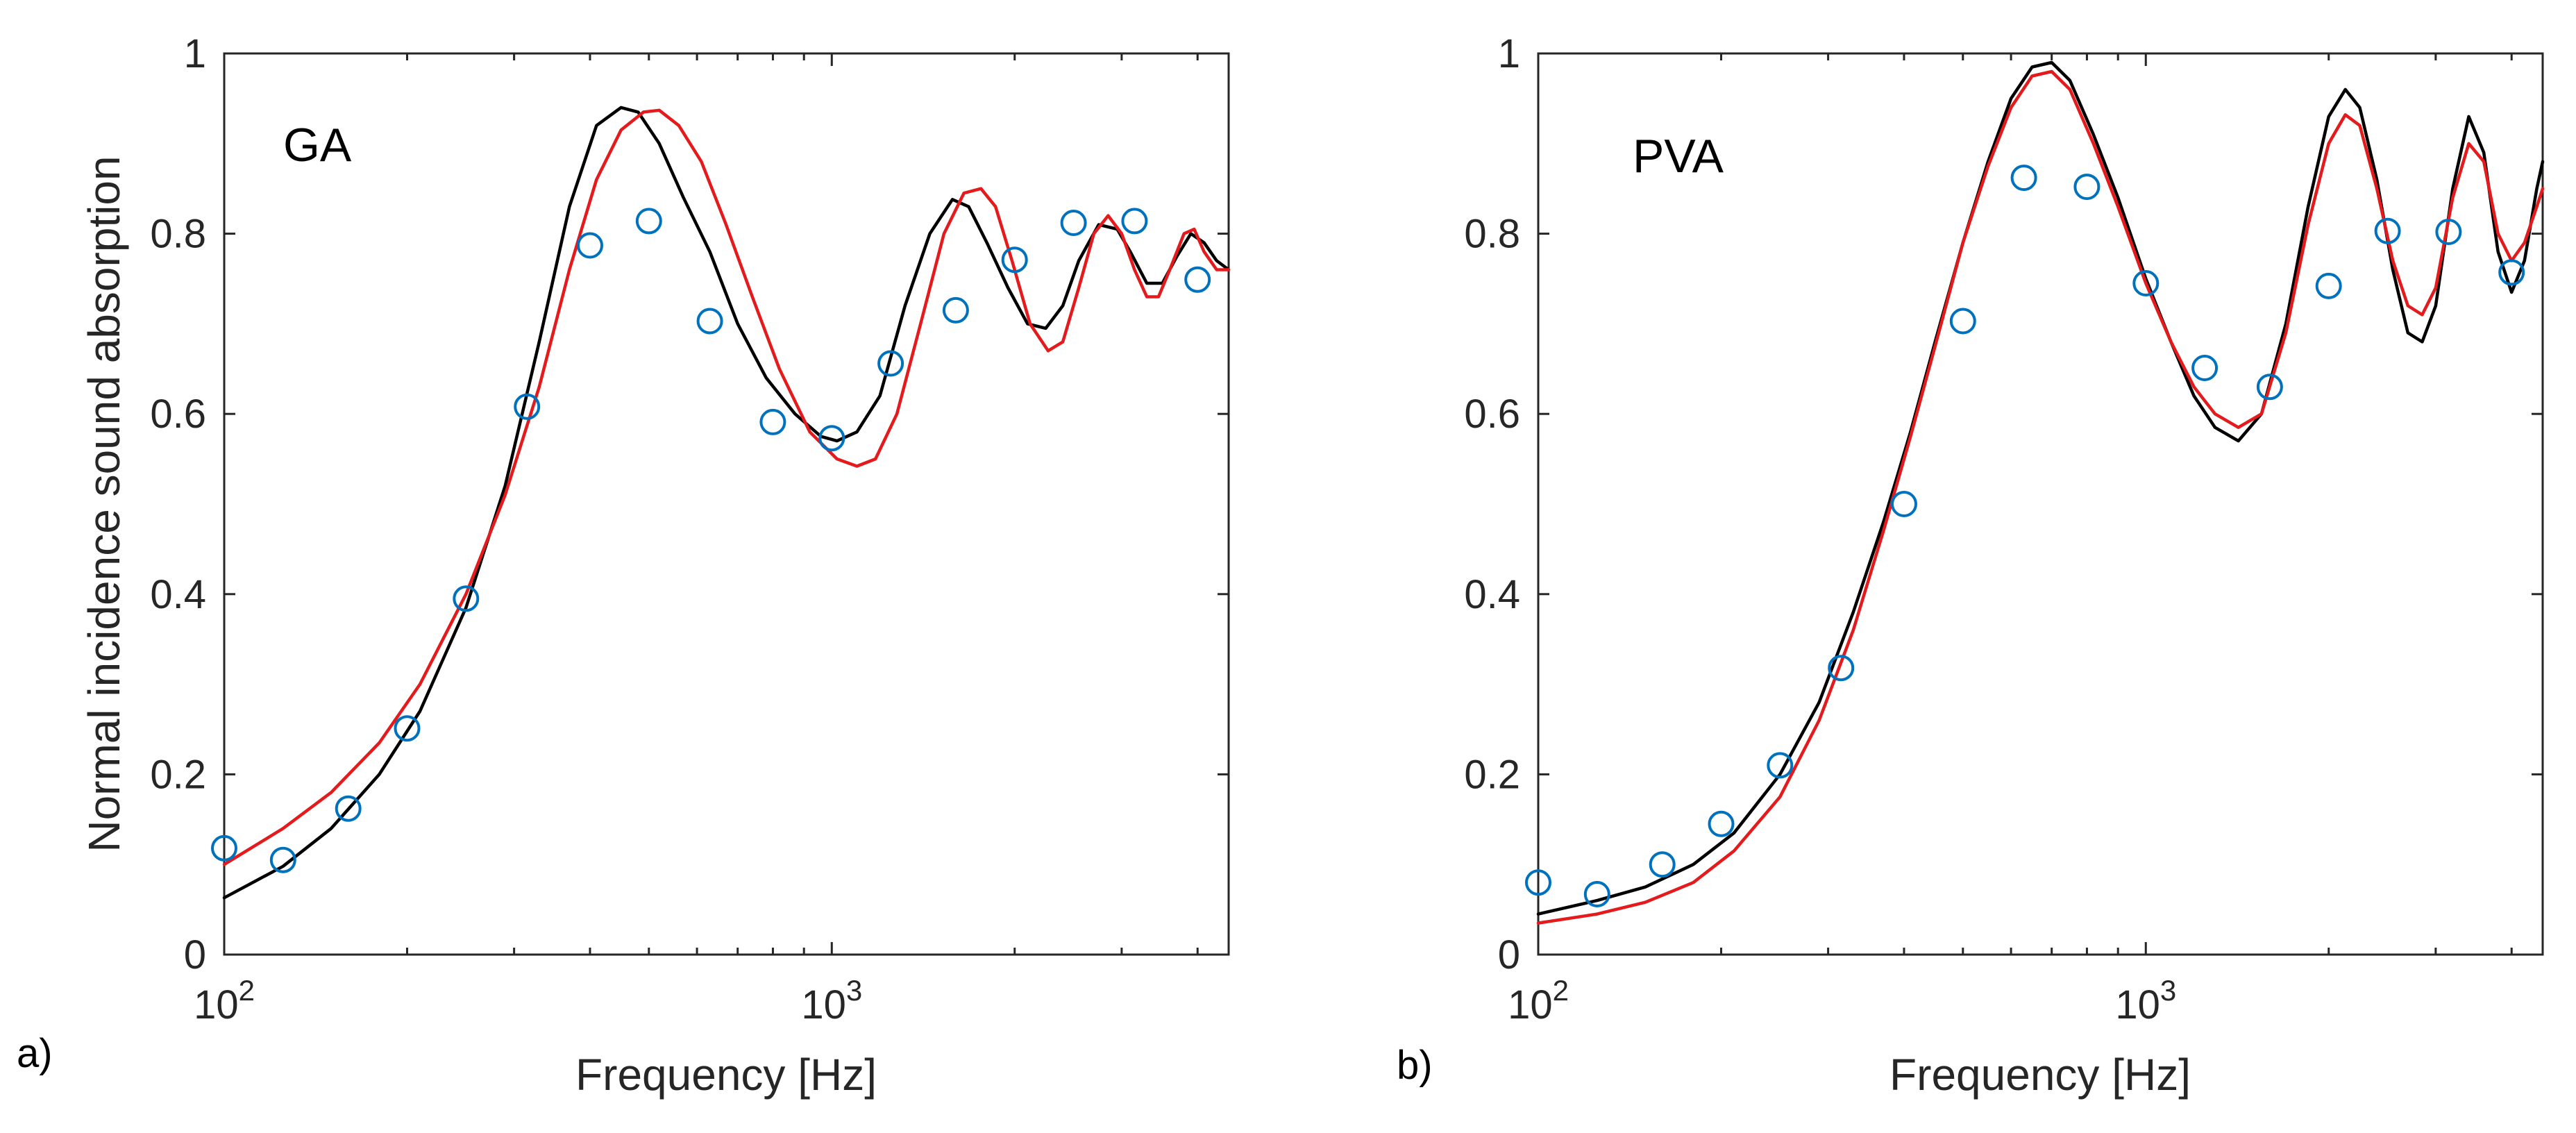  What do you see at coordinates (178, 414) in the screenshot?
I see `y-tick-label-a-3: 0.6` at bounding box center [178, 414].